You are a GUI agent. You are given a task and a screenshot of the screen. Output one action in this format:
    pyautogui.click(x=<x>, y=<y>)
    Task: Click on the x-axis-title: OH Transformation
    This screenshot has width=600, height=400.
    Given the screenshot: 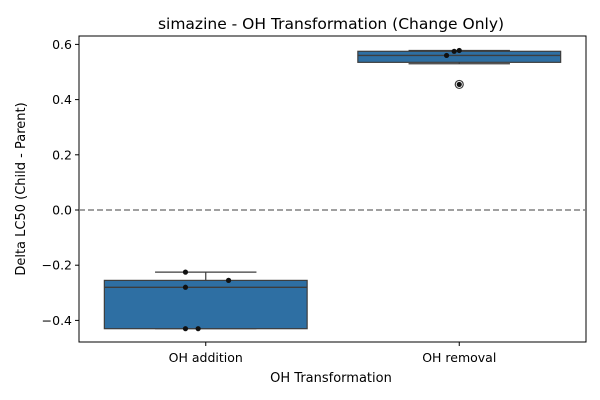 What is the action you would take?
    pyautogui.click(x=331, y=378)
    